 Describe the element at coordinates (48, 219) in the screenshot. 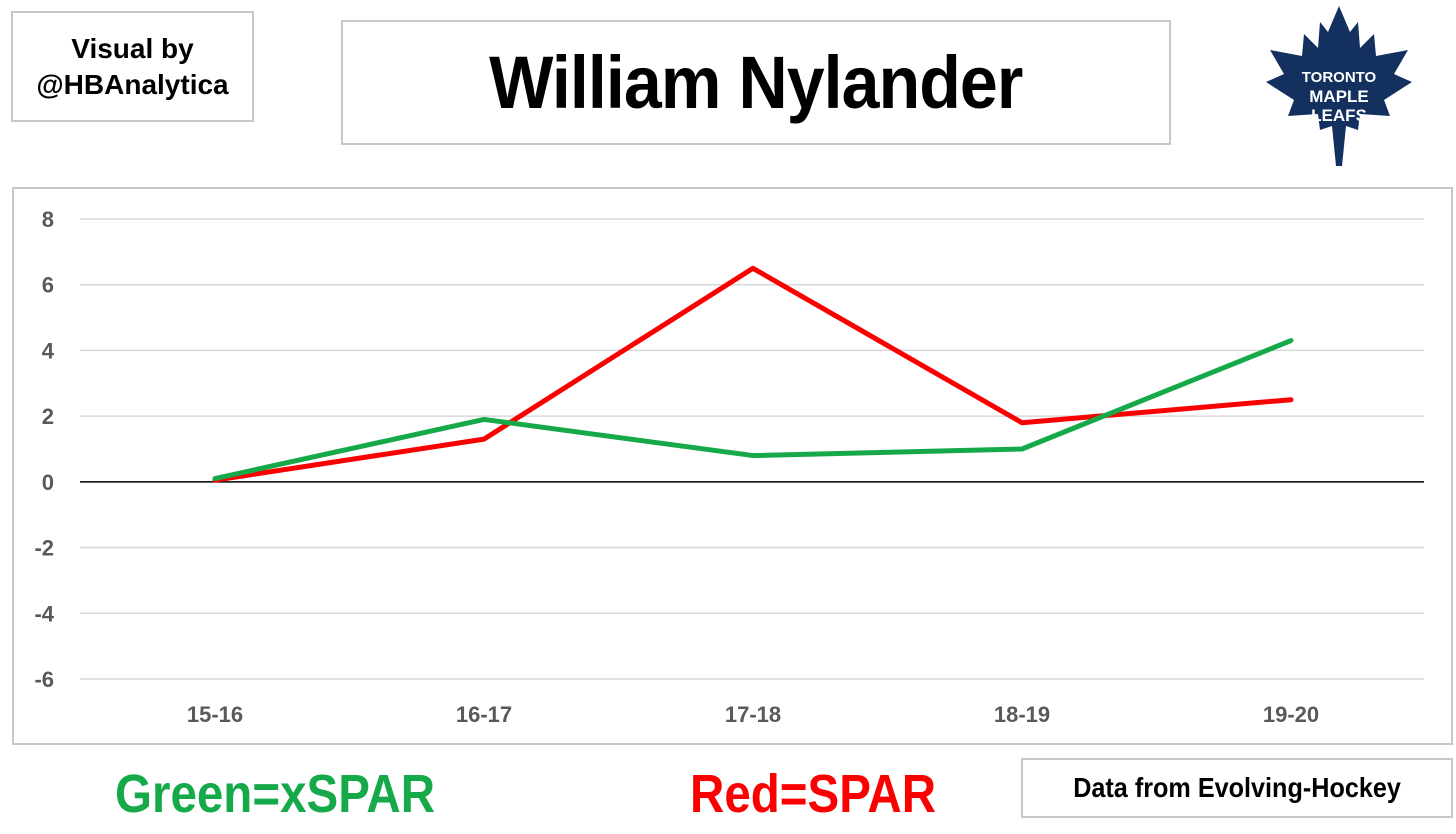

I see `y-tick-label: 8` at that location.